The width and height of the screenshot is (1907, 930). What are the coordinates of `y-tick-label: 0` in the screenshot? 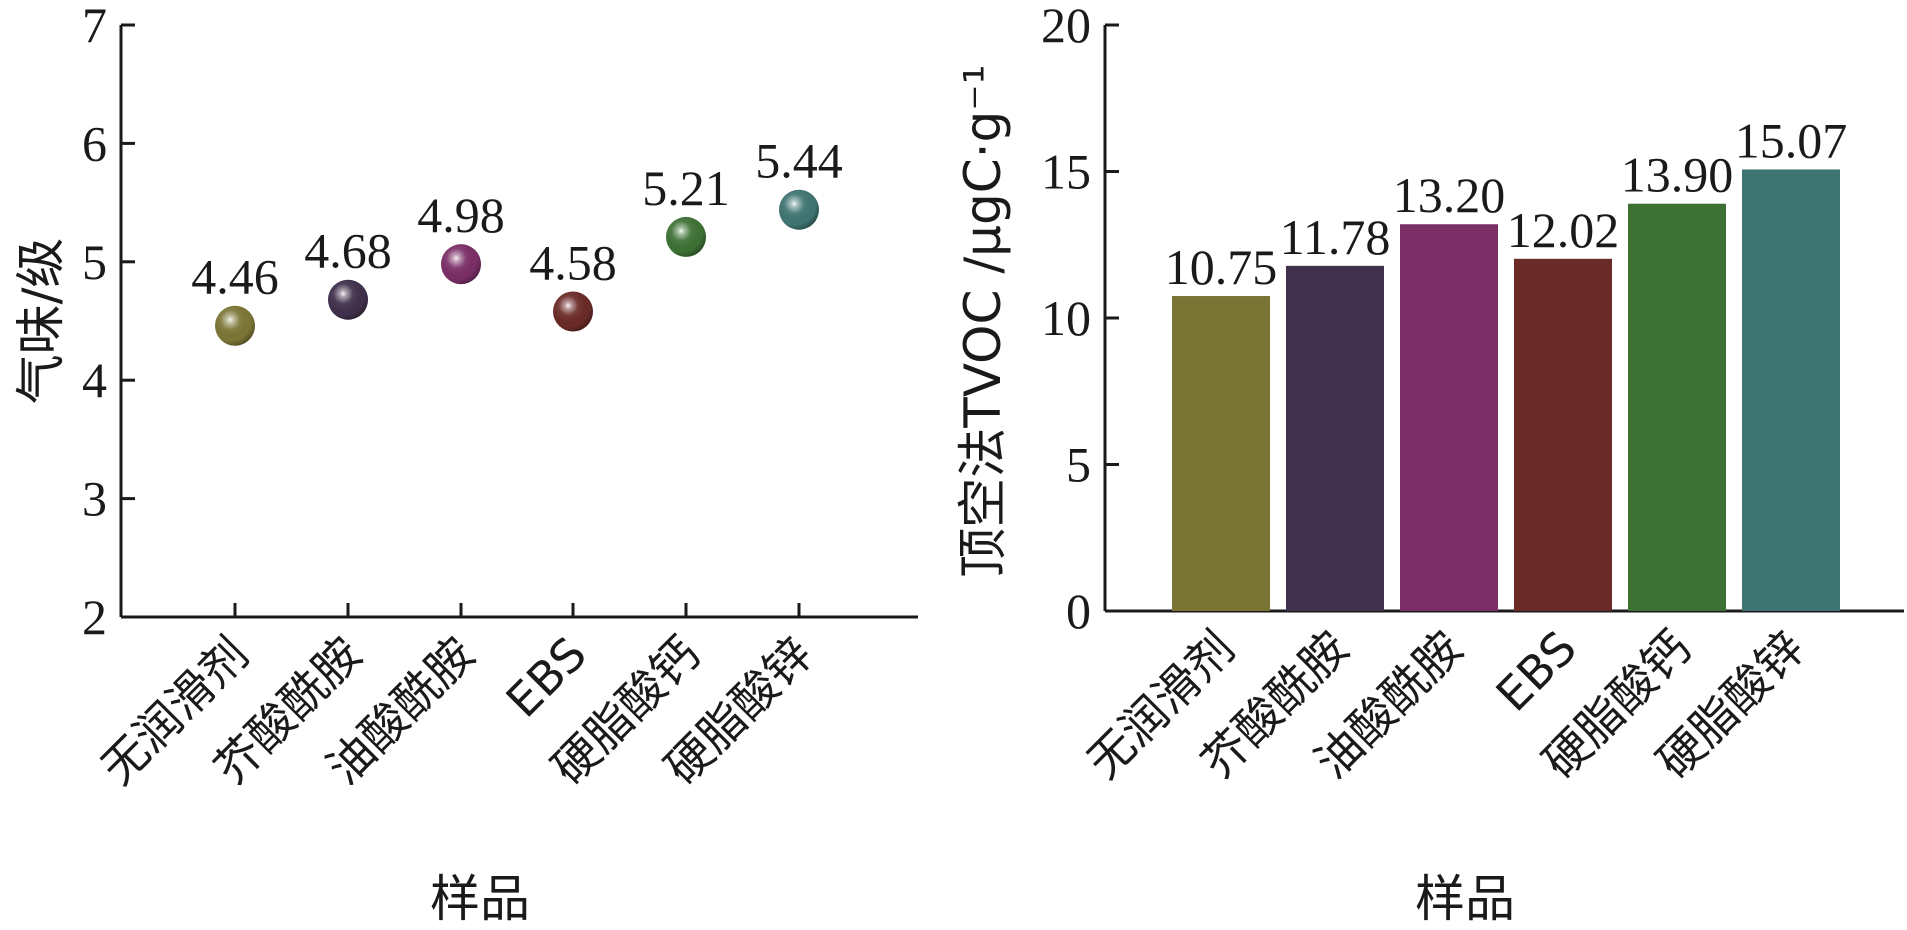 It's located at (1078, 611).